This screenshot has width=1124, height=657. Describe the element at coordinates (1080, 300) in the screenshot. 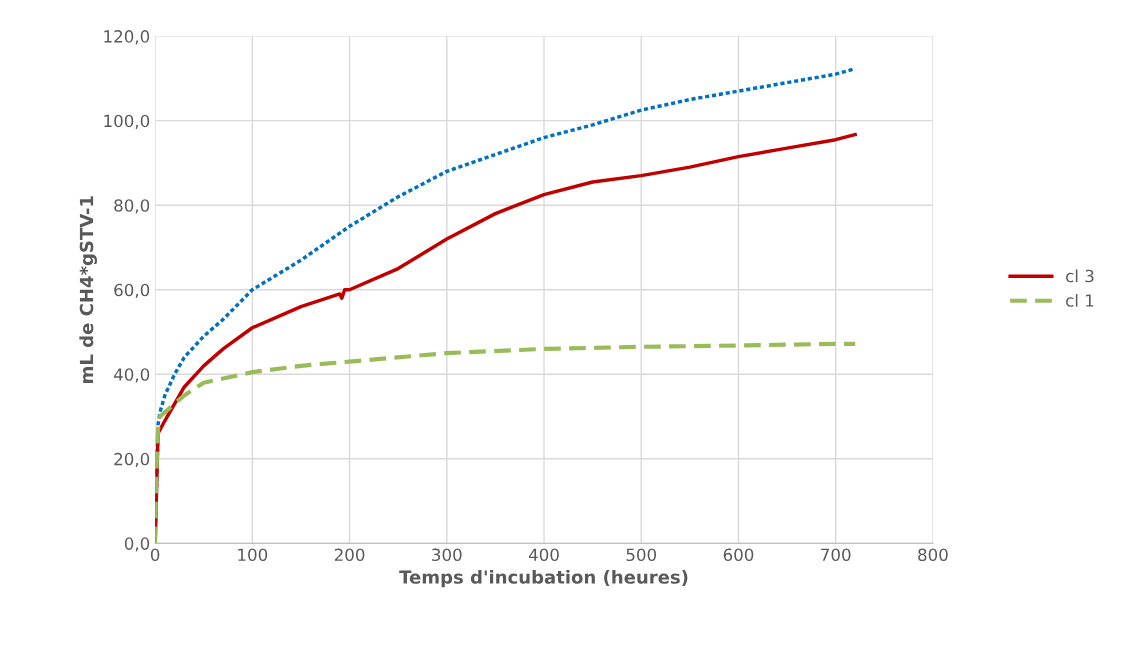

I see `legend-label: cl 1` at that location.